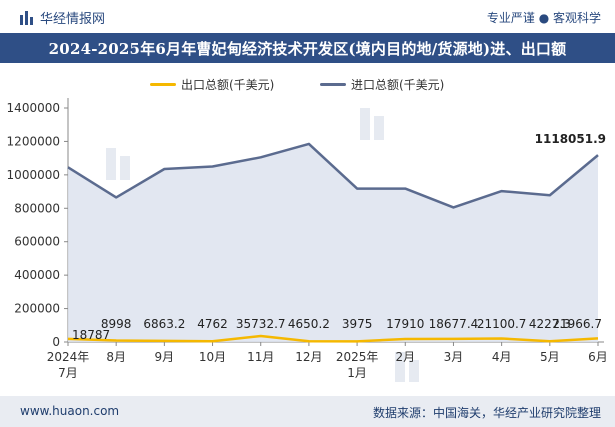 This screenshot has width=615, height=427. Describe the element at coordinates (398, 85) in the screenshot. I see `legend-label-import: 进口总额(千美元)` at that location.